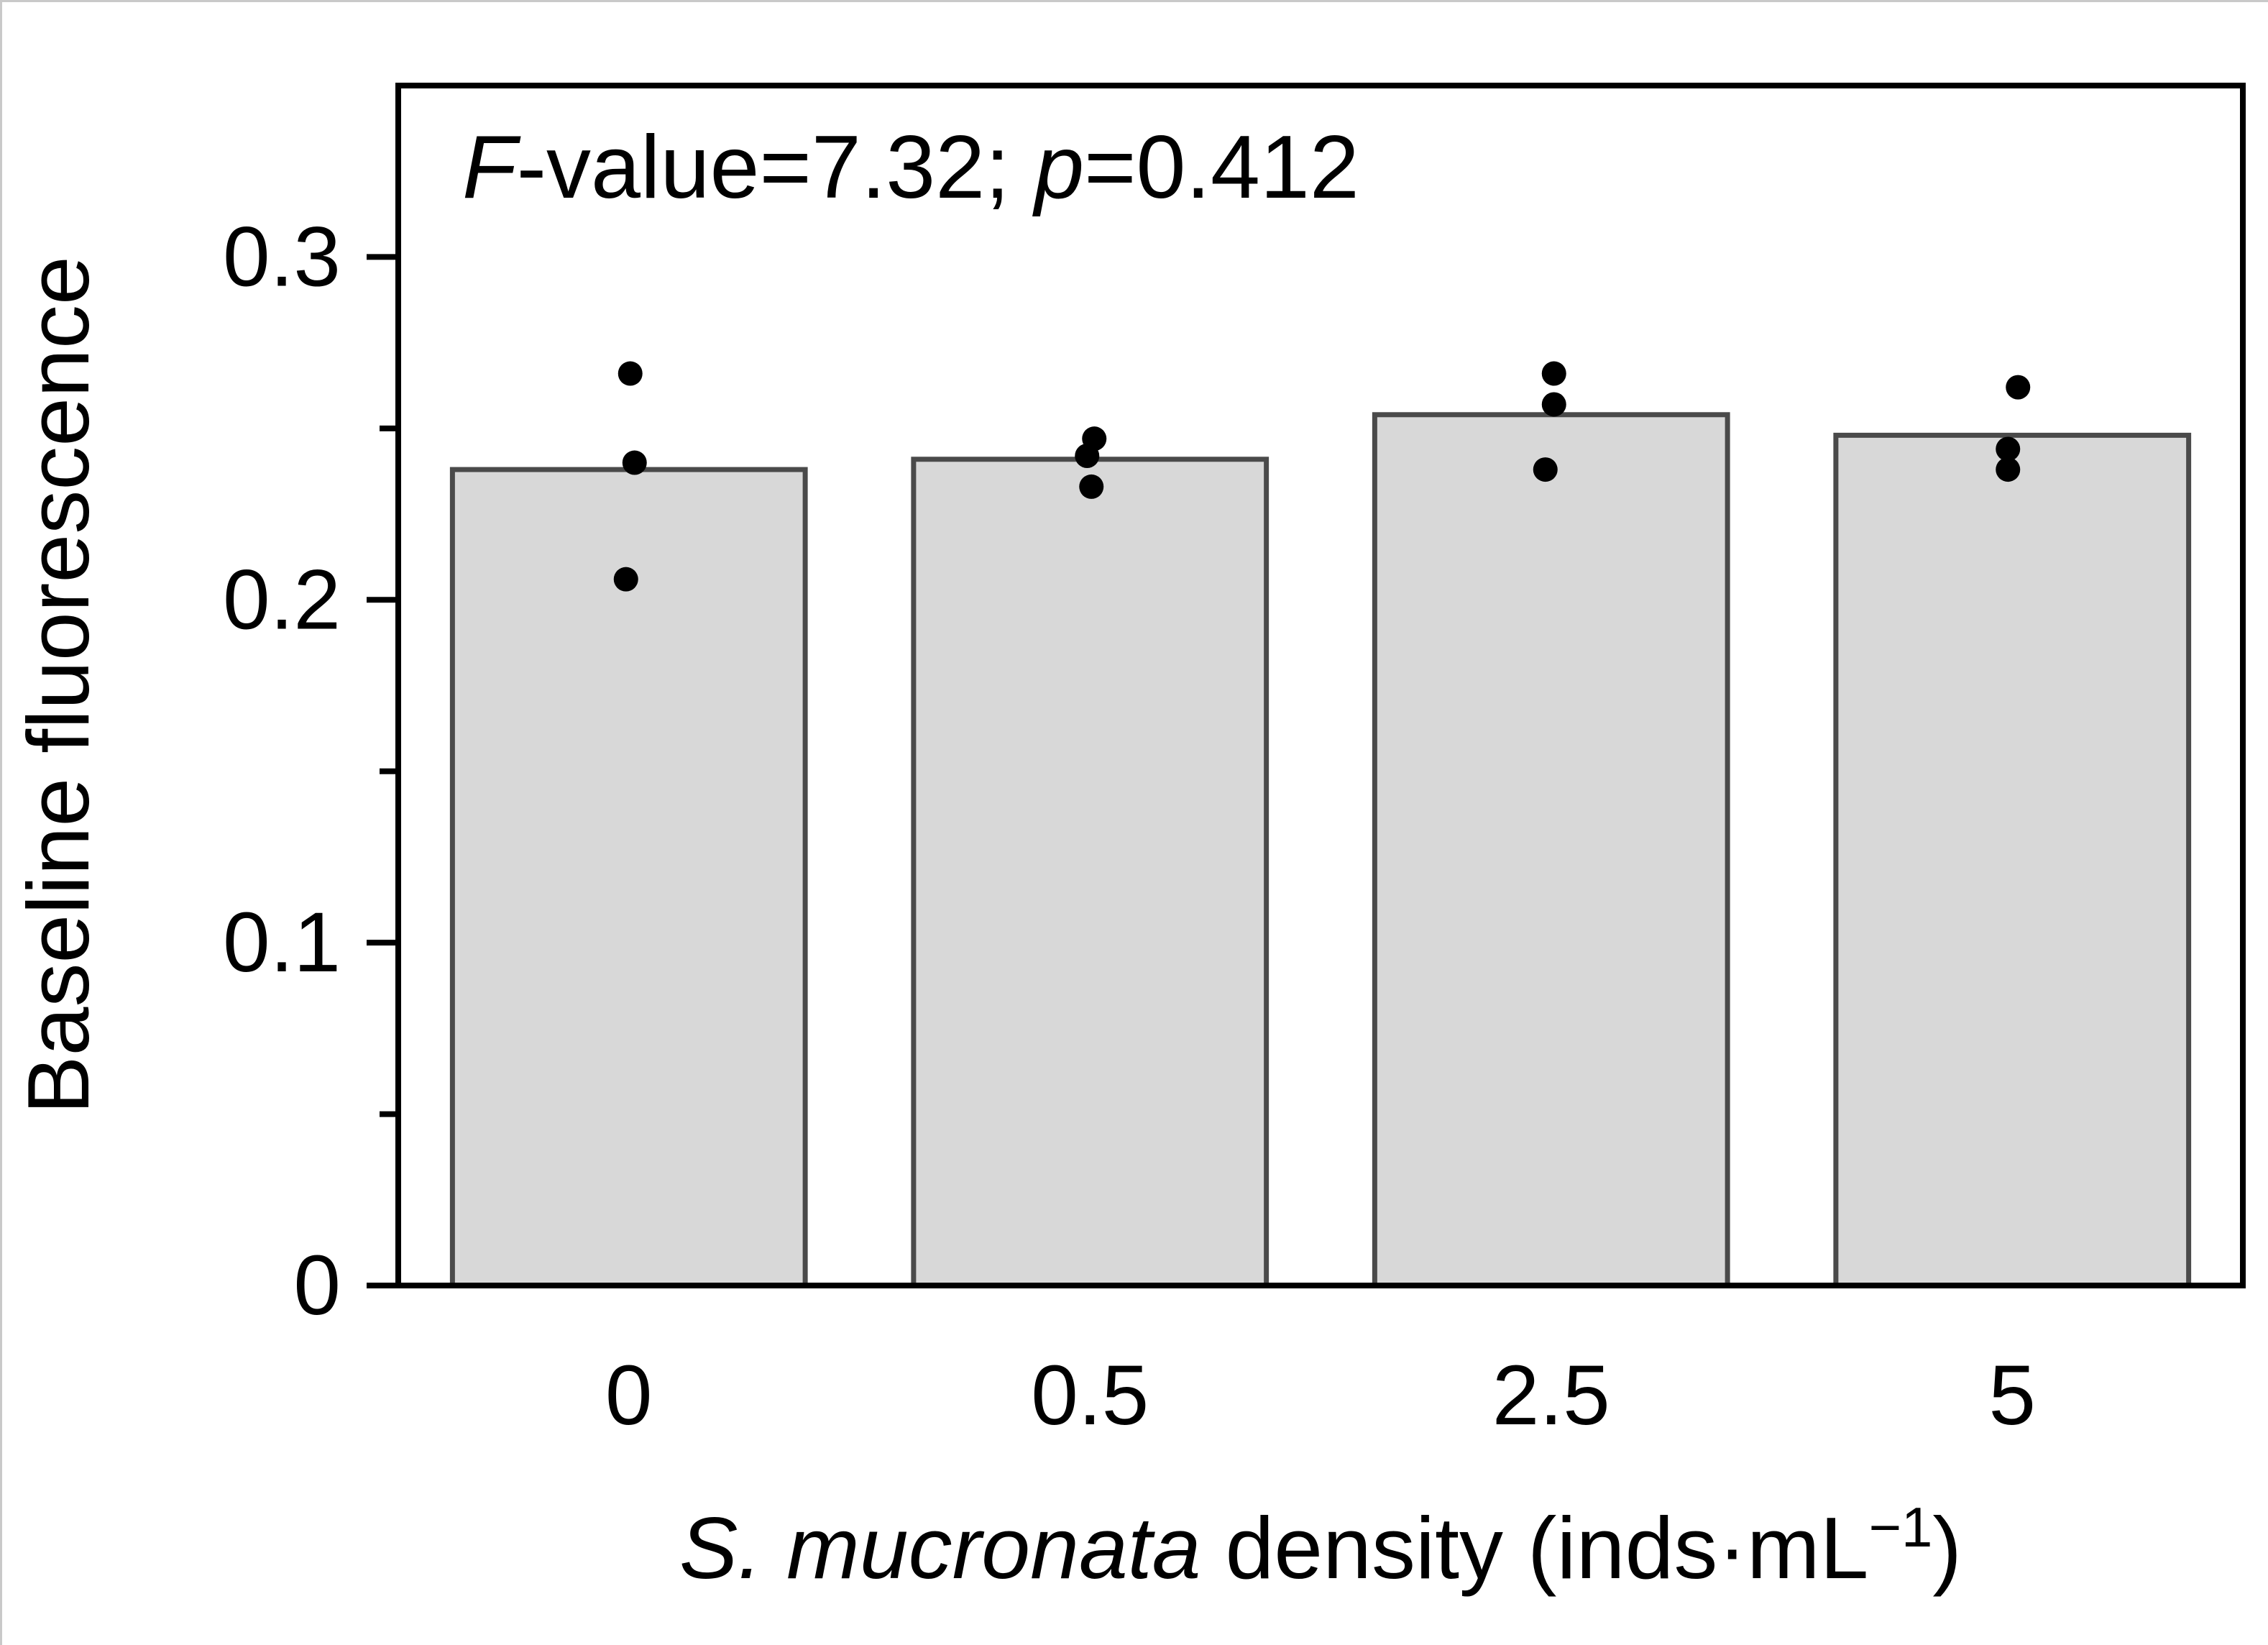 Image resolution: width=2268 pixels, height=1645 pixels. Describe the element at coordinates (282, 943) in the screenshot. I see `y-tick-label: 0.1` at that location.